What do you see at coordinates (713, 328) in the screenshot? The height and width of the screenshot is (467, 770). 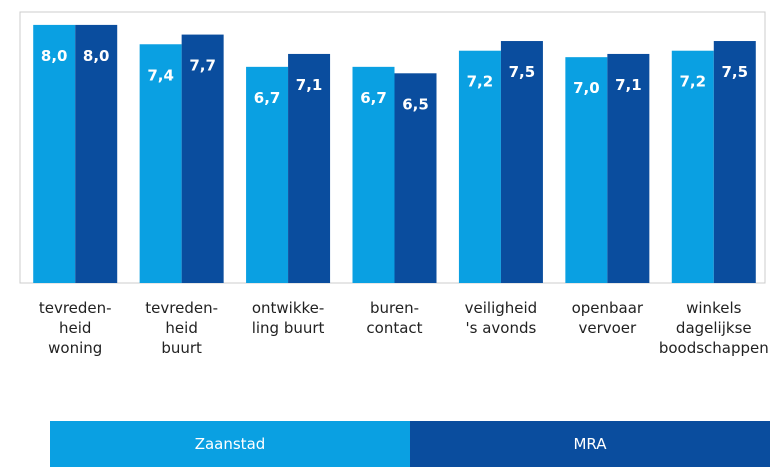 I see `x-tick-label: winkels dagelijkse boodschappen` at bounding box center [713, 328].